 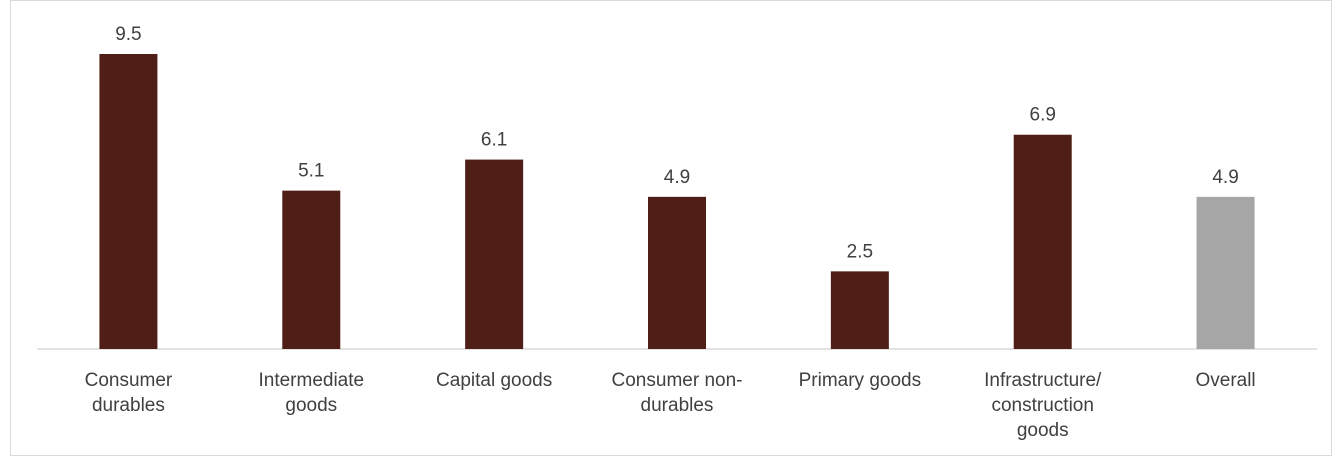 I want to click on category-label-line: Consumer non-, so click(x=677, y=380).